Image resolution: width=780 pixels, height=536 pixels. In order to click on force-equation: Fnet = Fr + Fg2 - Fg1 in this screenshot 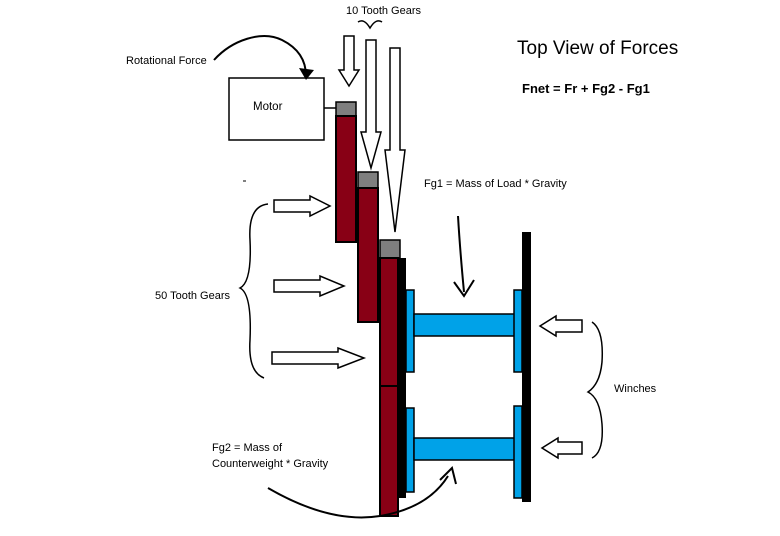, I will do `click(586, 88)`.